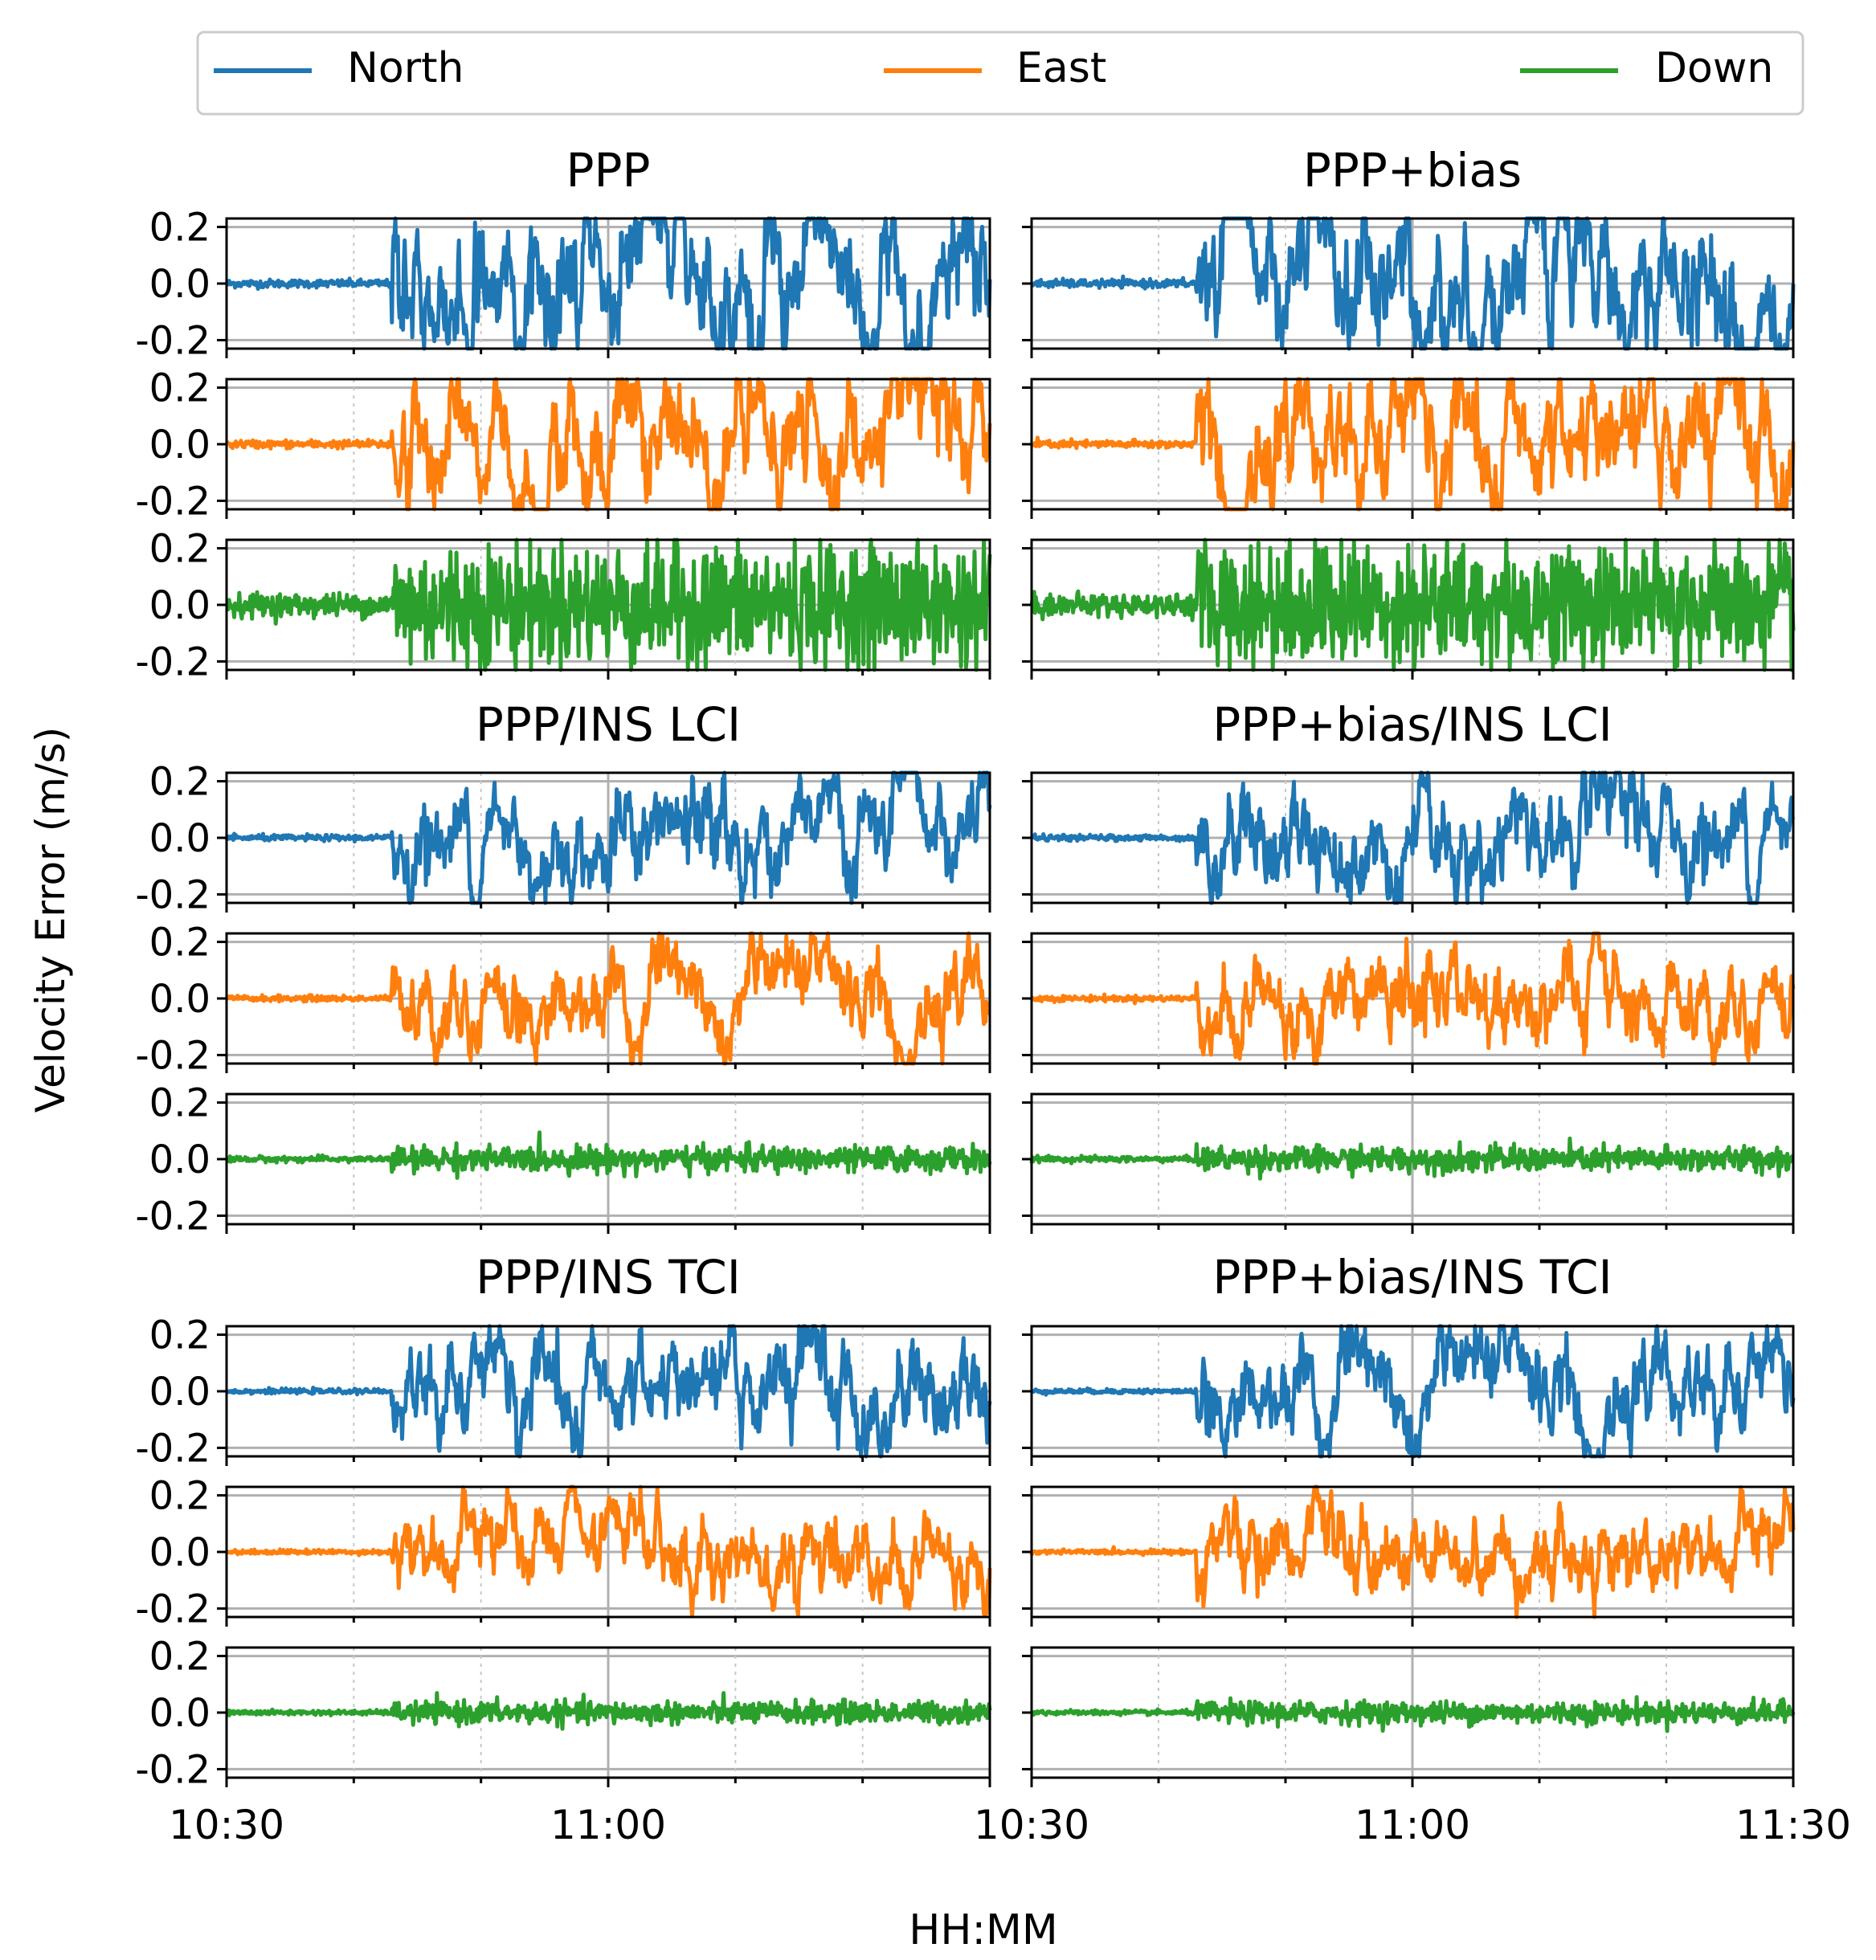 This screenshot has height=1960, width=1876. I want to click on subplot-1-east, so click(1409, 448).